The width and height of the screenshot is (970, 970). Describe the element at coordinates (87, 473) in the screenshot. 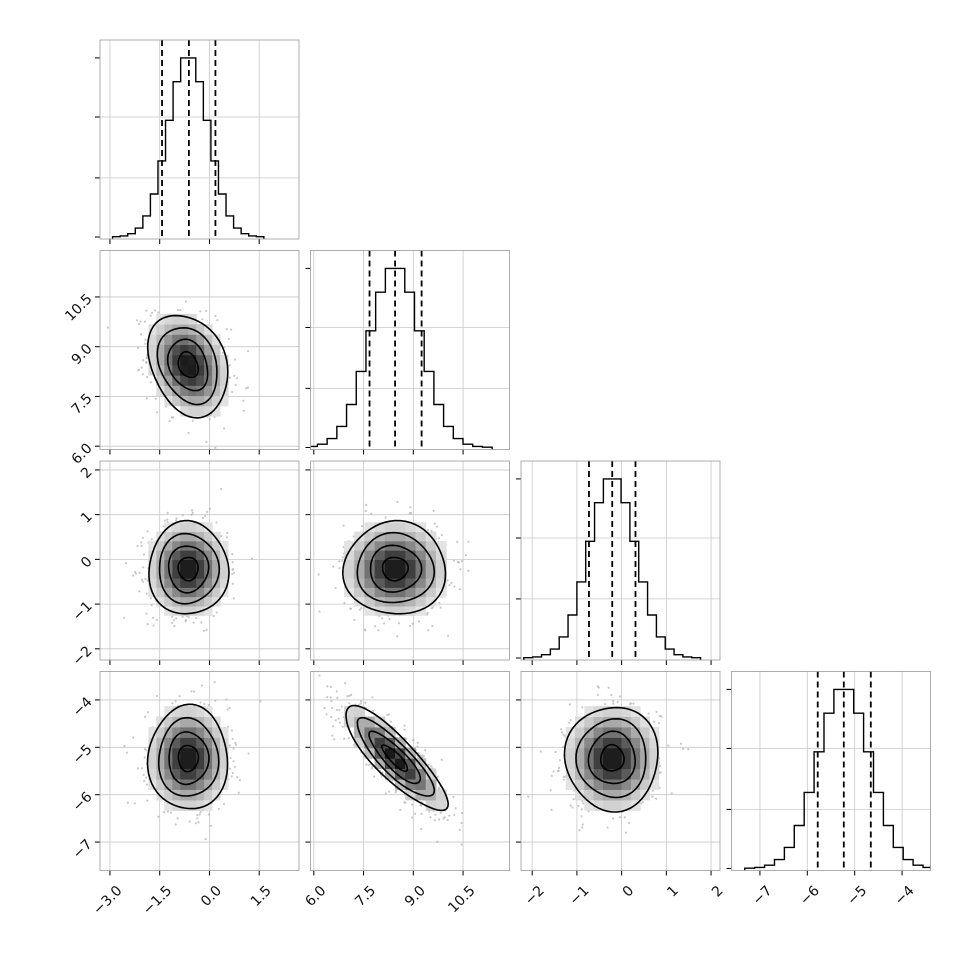

I see `y-tick-label: 2` at that location.